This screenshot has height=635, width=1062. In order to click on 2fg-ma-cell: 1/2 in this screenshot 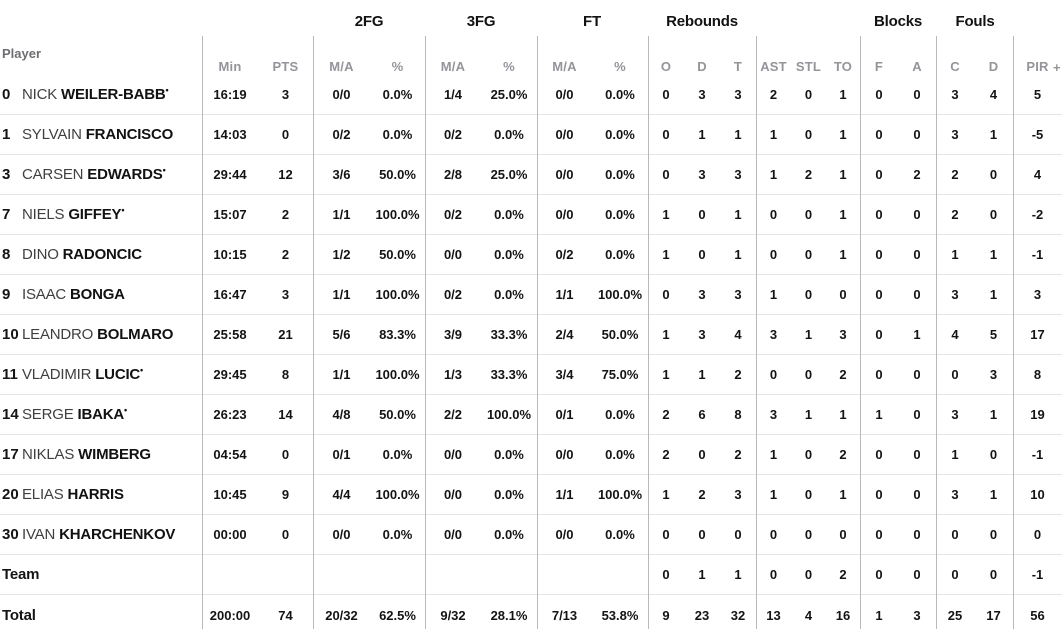, I will do `click(341, 254)`.